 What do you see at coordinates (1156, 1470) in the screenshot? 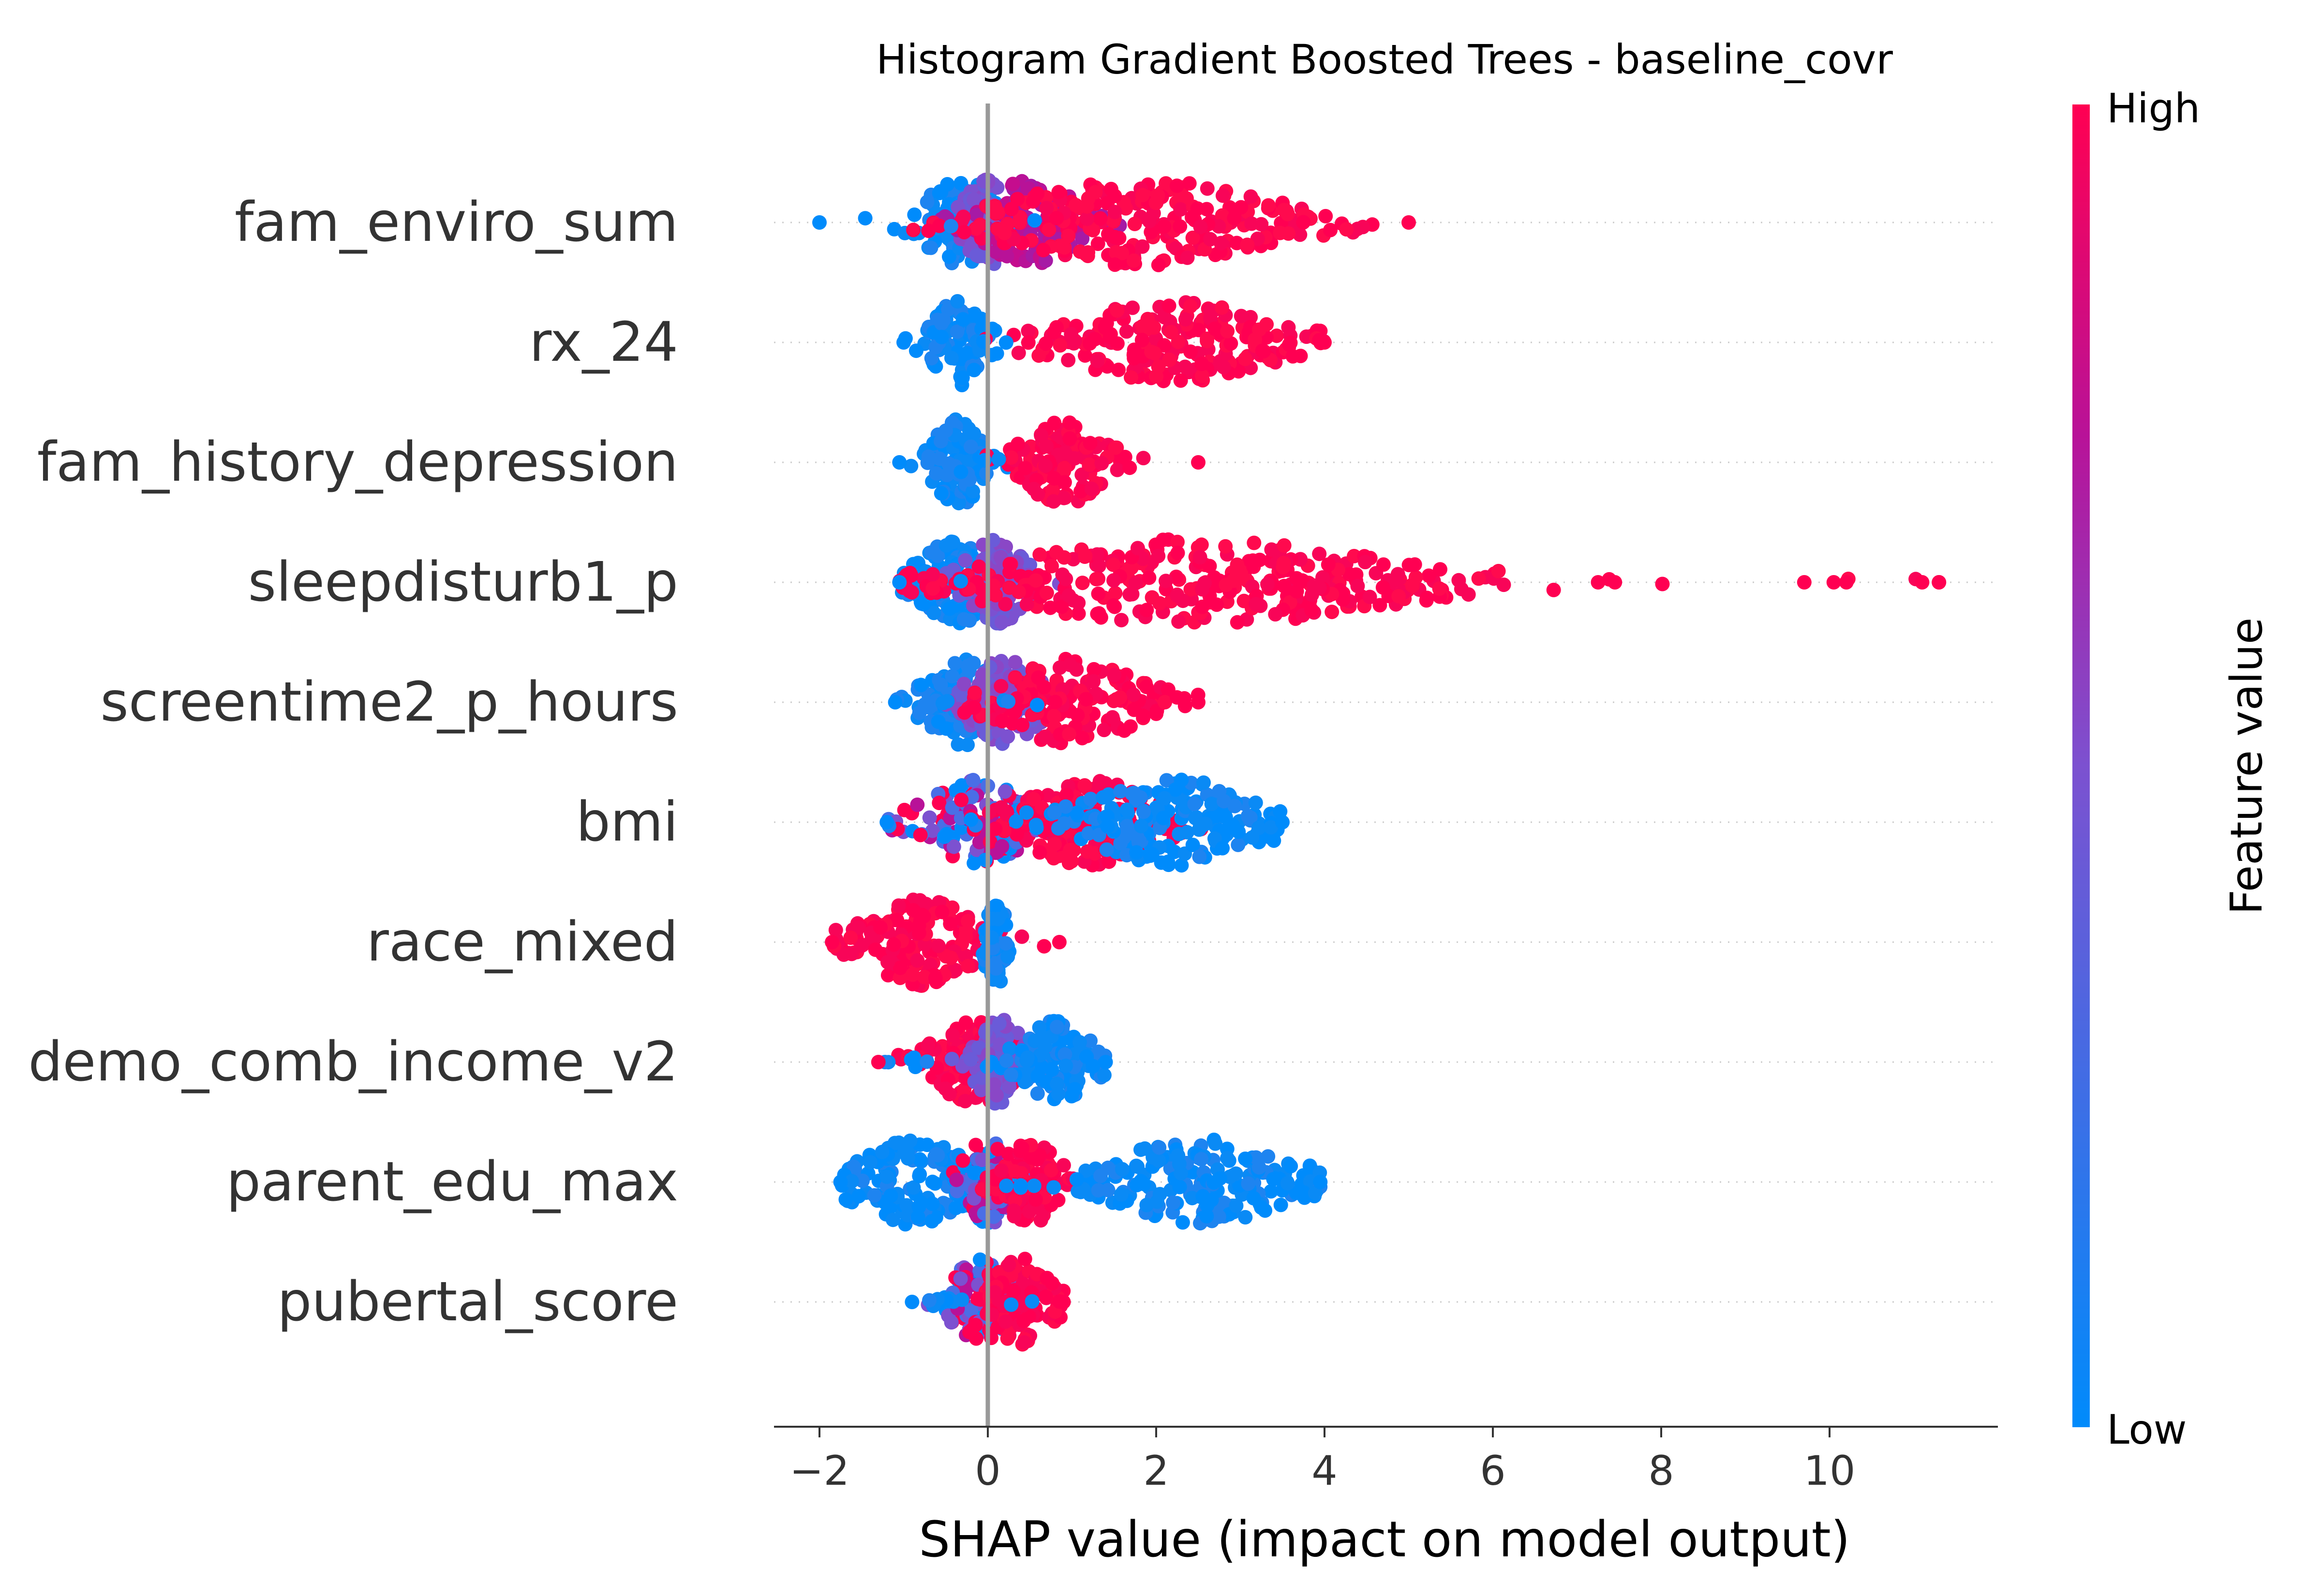
I see `x-tick-label: 2` at bounding box center [1156, 1470].